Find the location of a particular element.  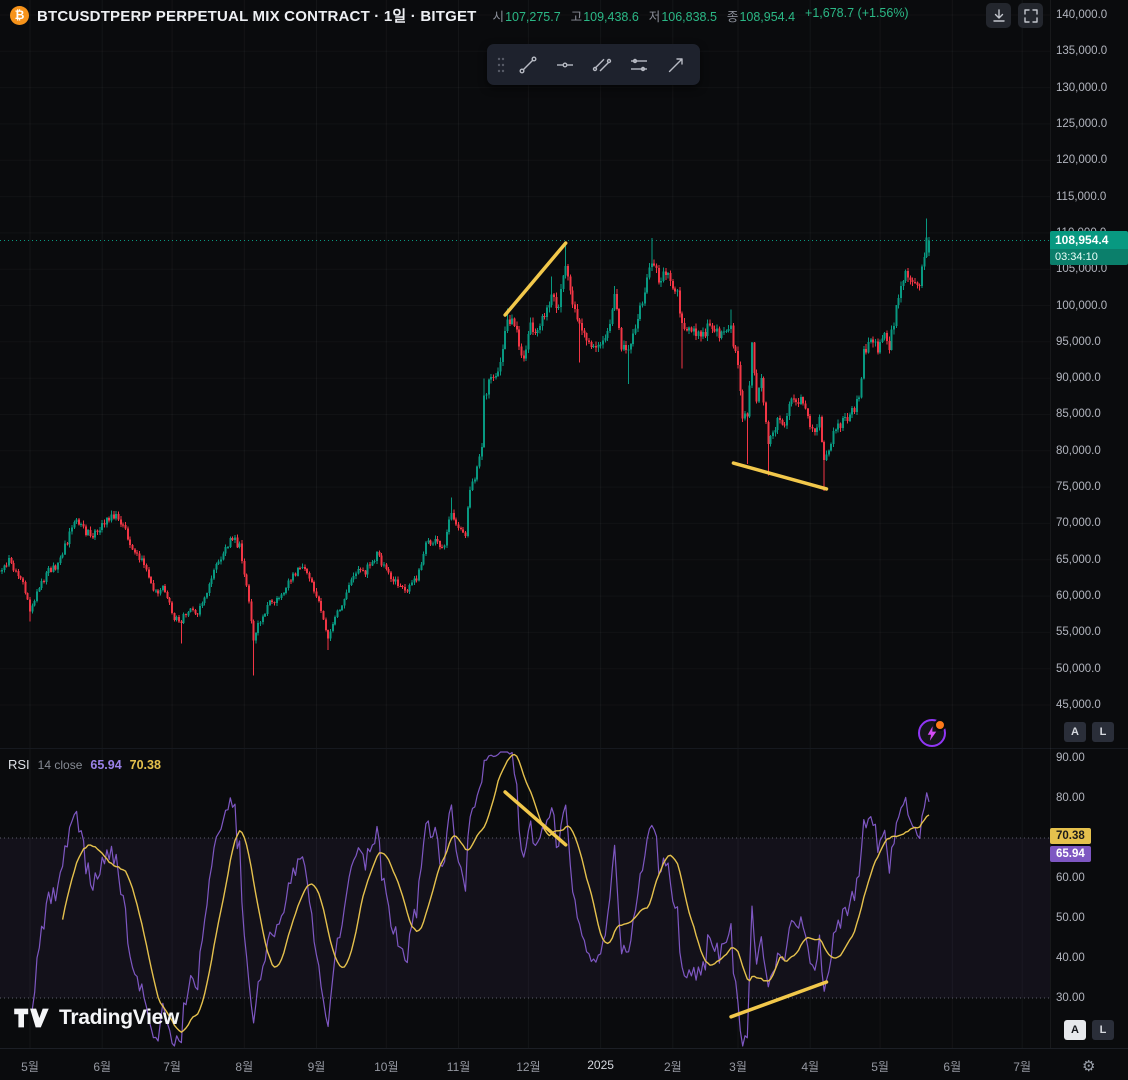

pane-divider is located at coordinates (564, 748).